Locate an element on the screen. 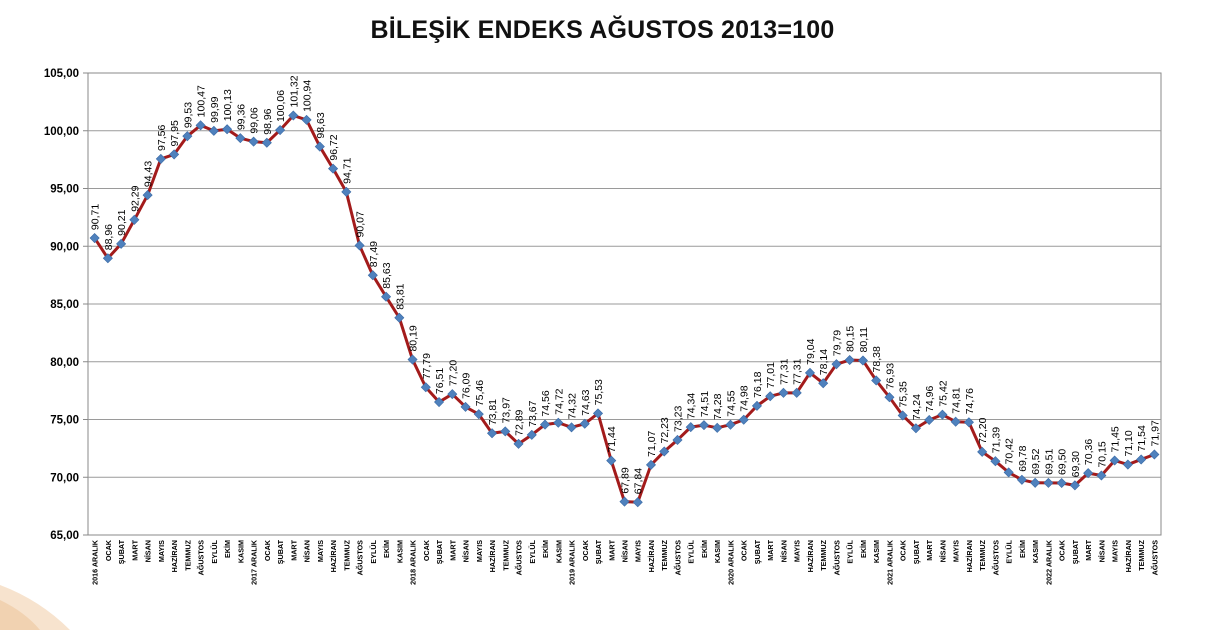 The height and width of the screenshot is (630, 1205). data-label: 88,96 is located at coordinates (109, 237).